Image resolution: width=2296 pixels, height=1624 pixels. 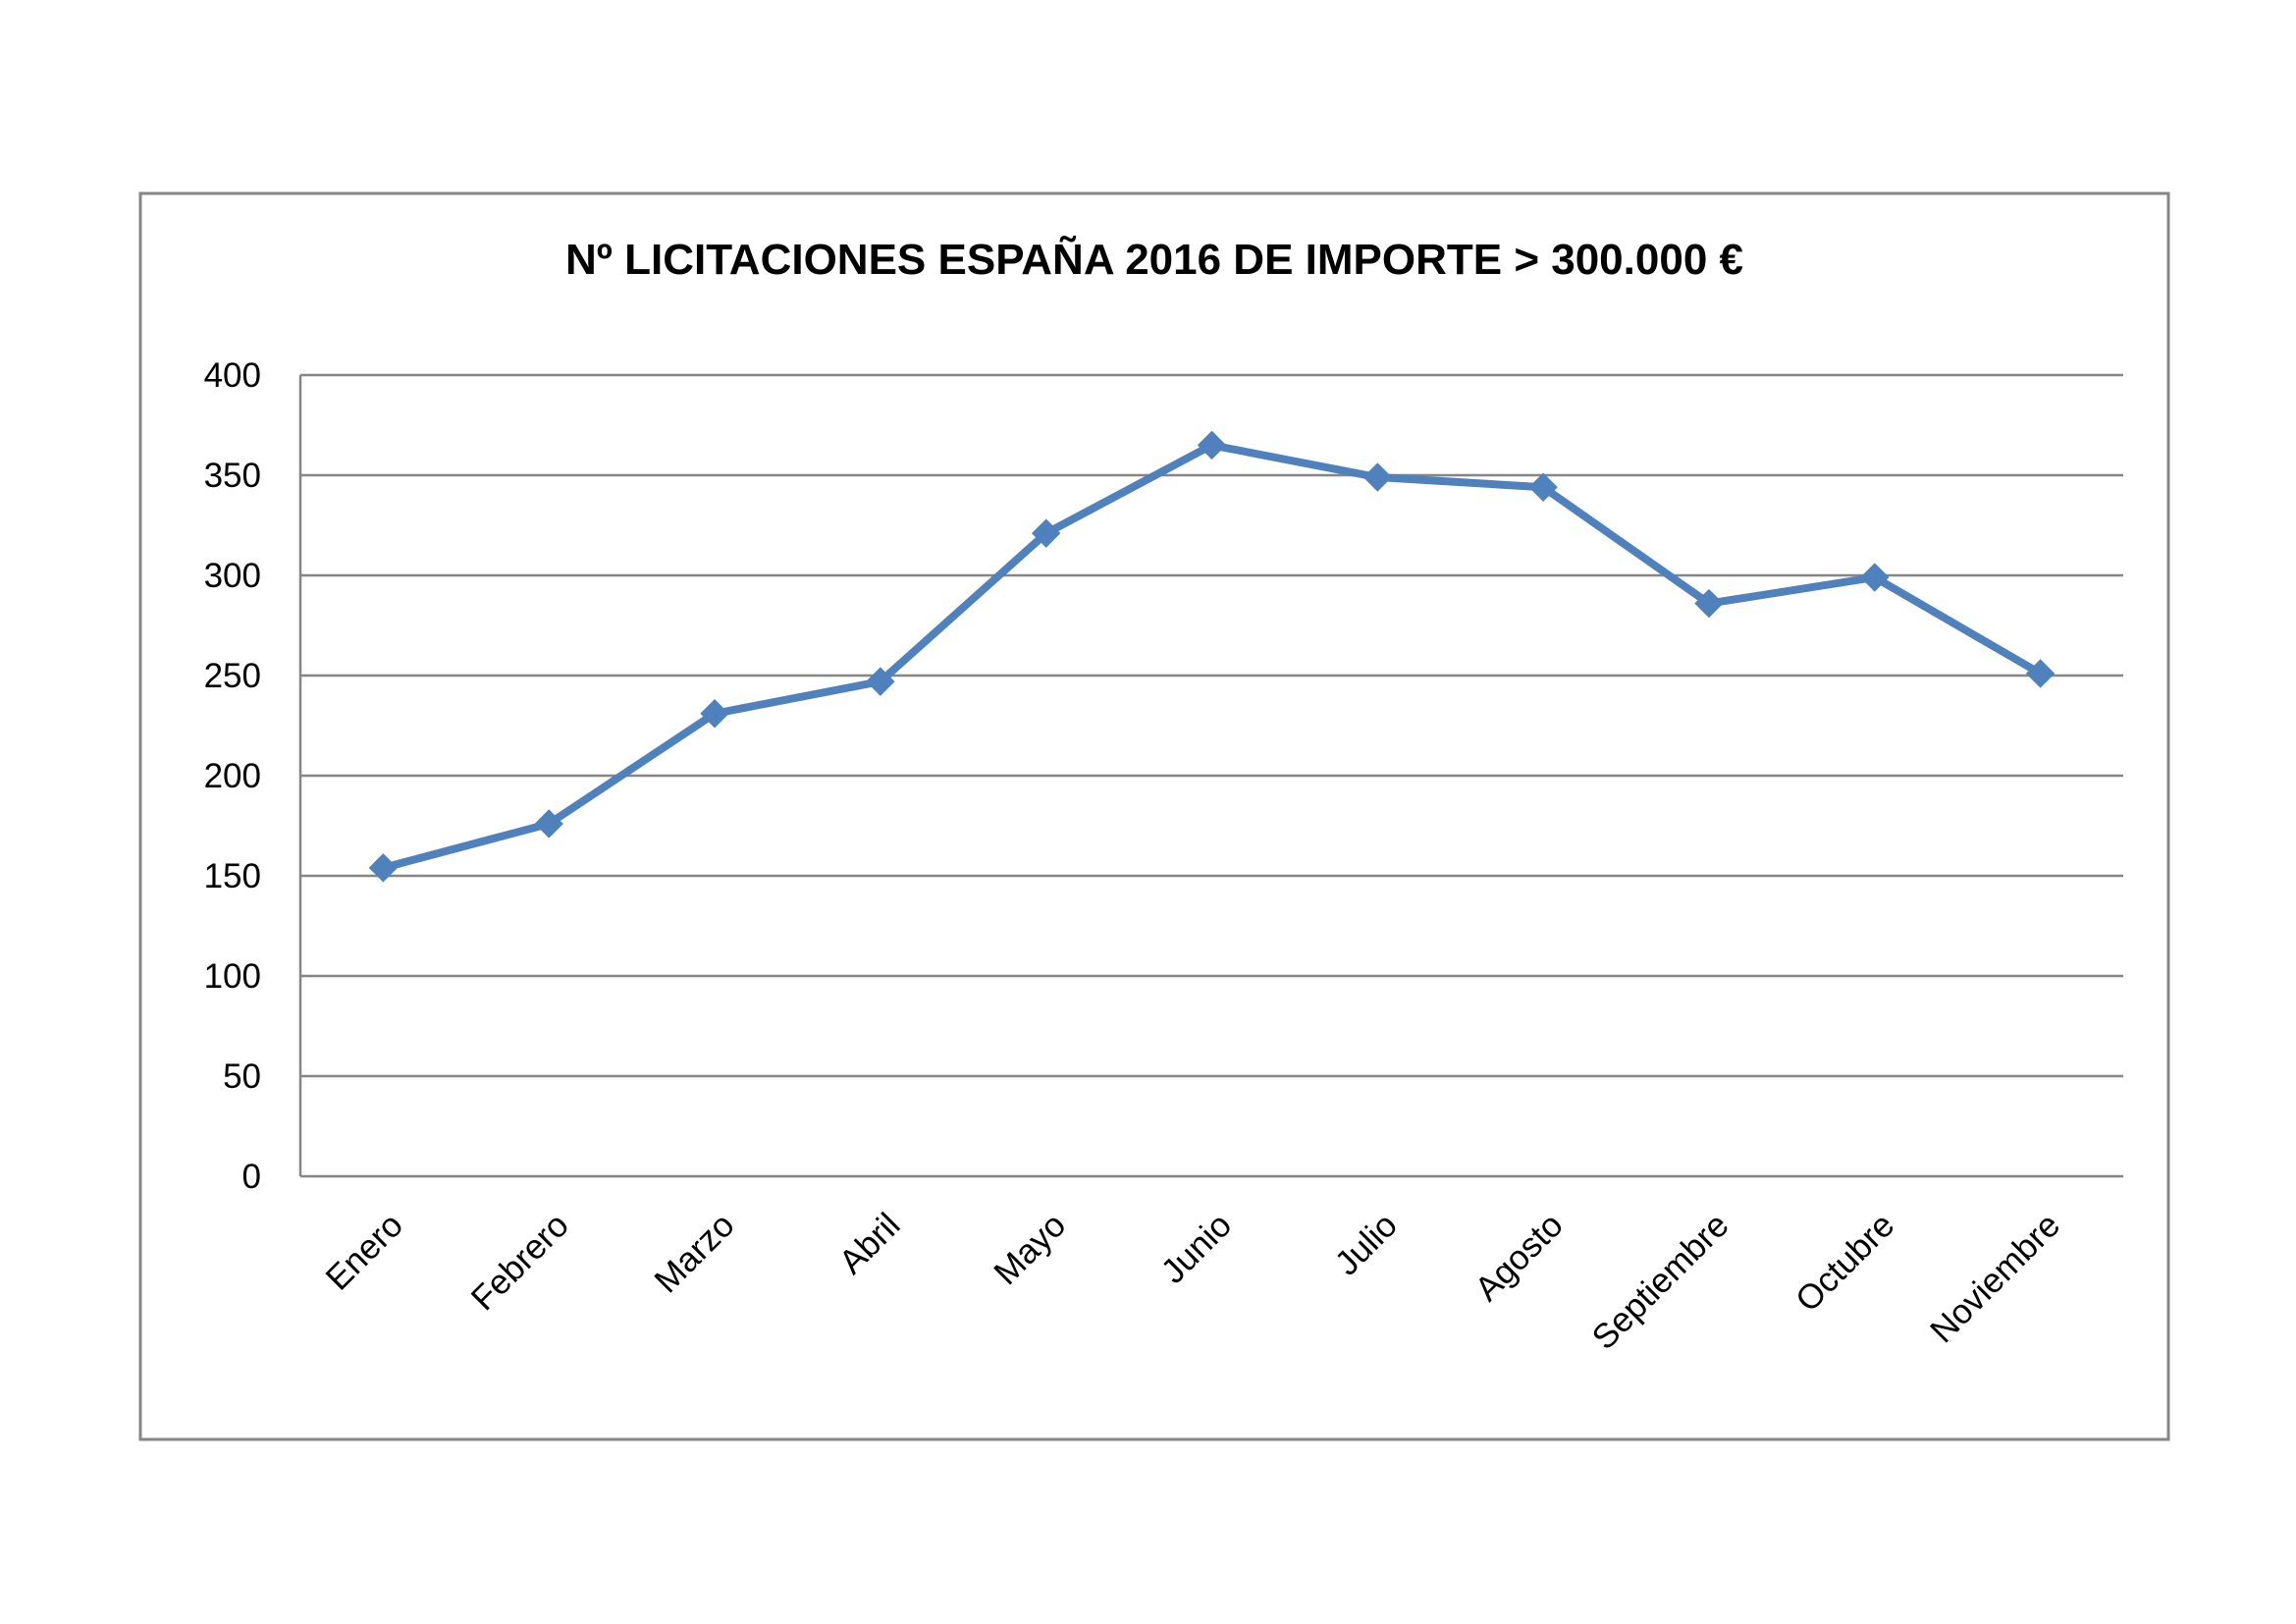 What do you see at coordinates (251, 1177) in the screenshot?
I see `y-tick-label: 0` at bounding box center [251, 1177].